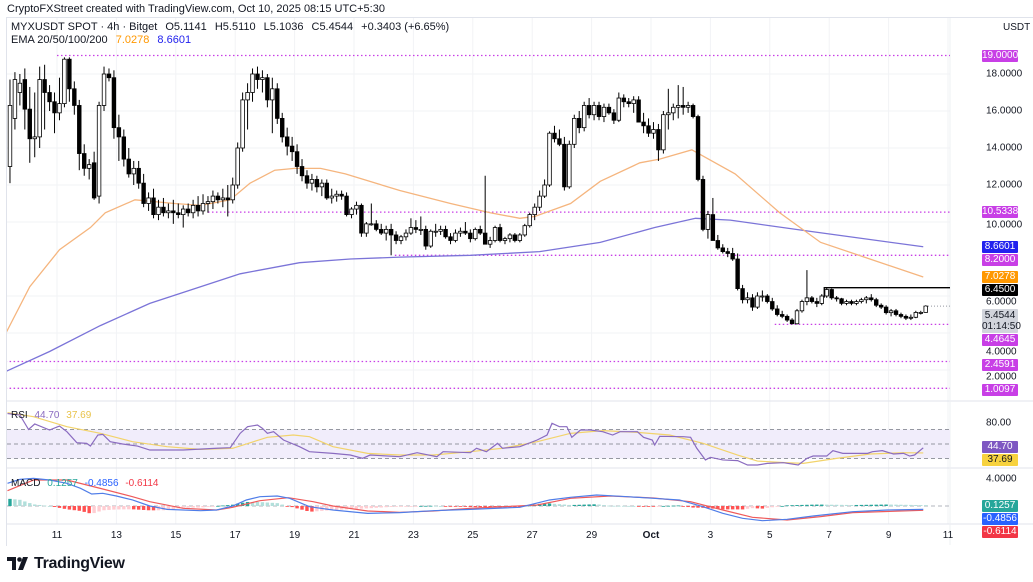 The height and width of the screenshot is (582, 1033). Describe the element at coordinates (886, 292) in the screenshot. I see `resistance-line` at that location.